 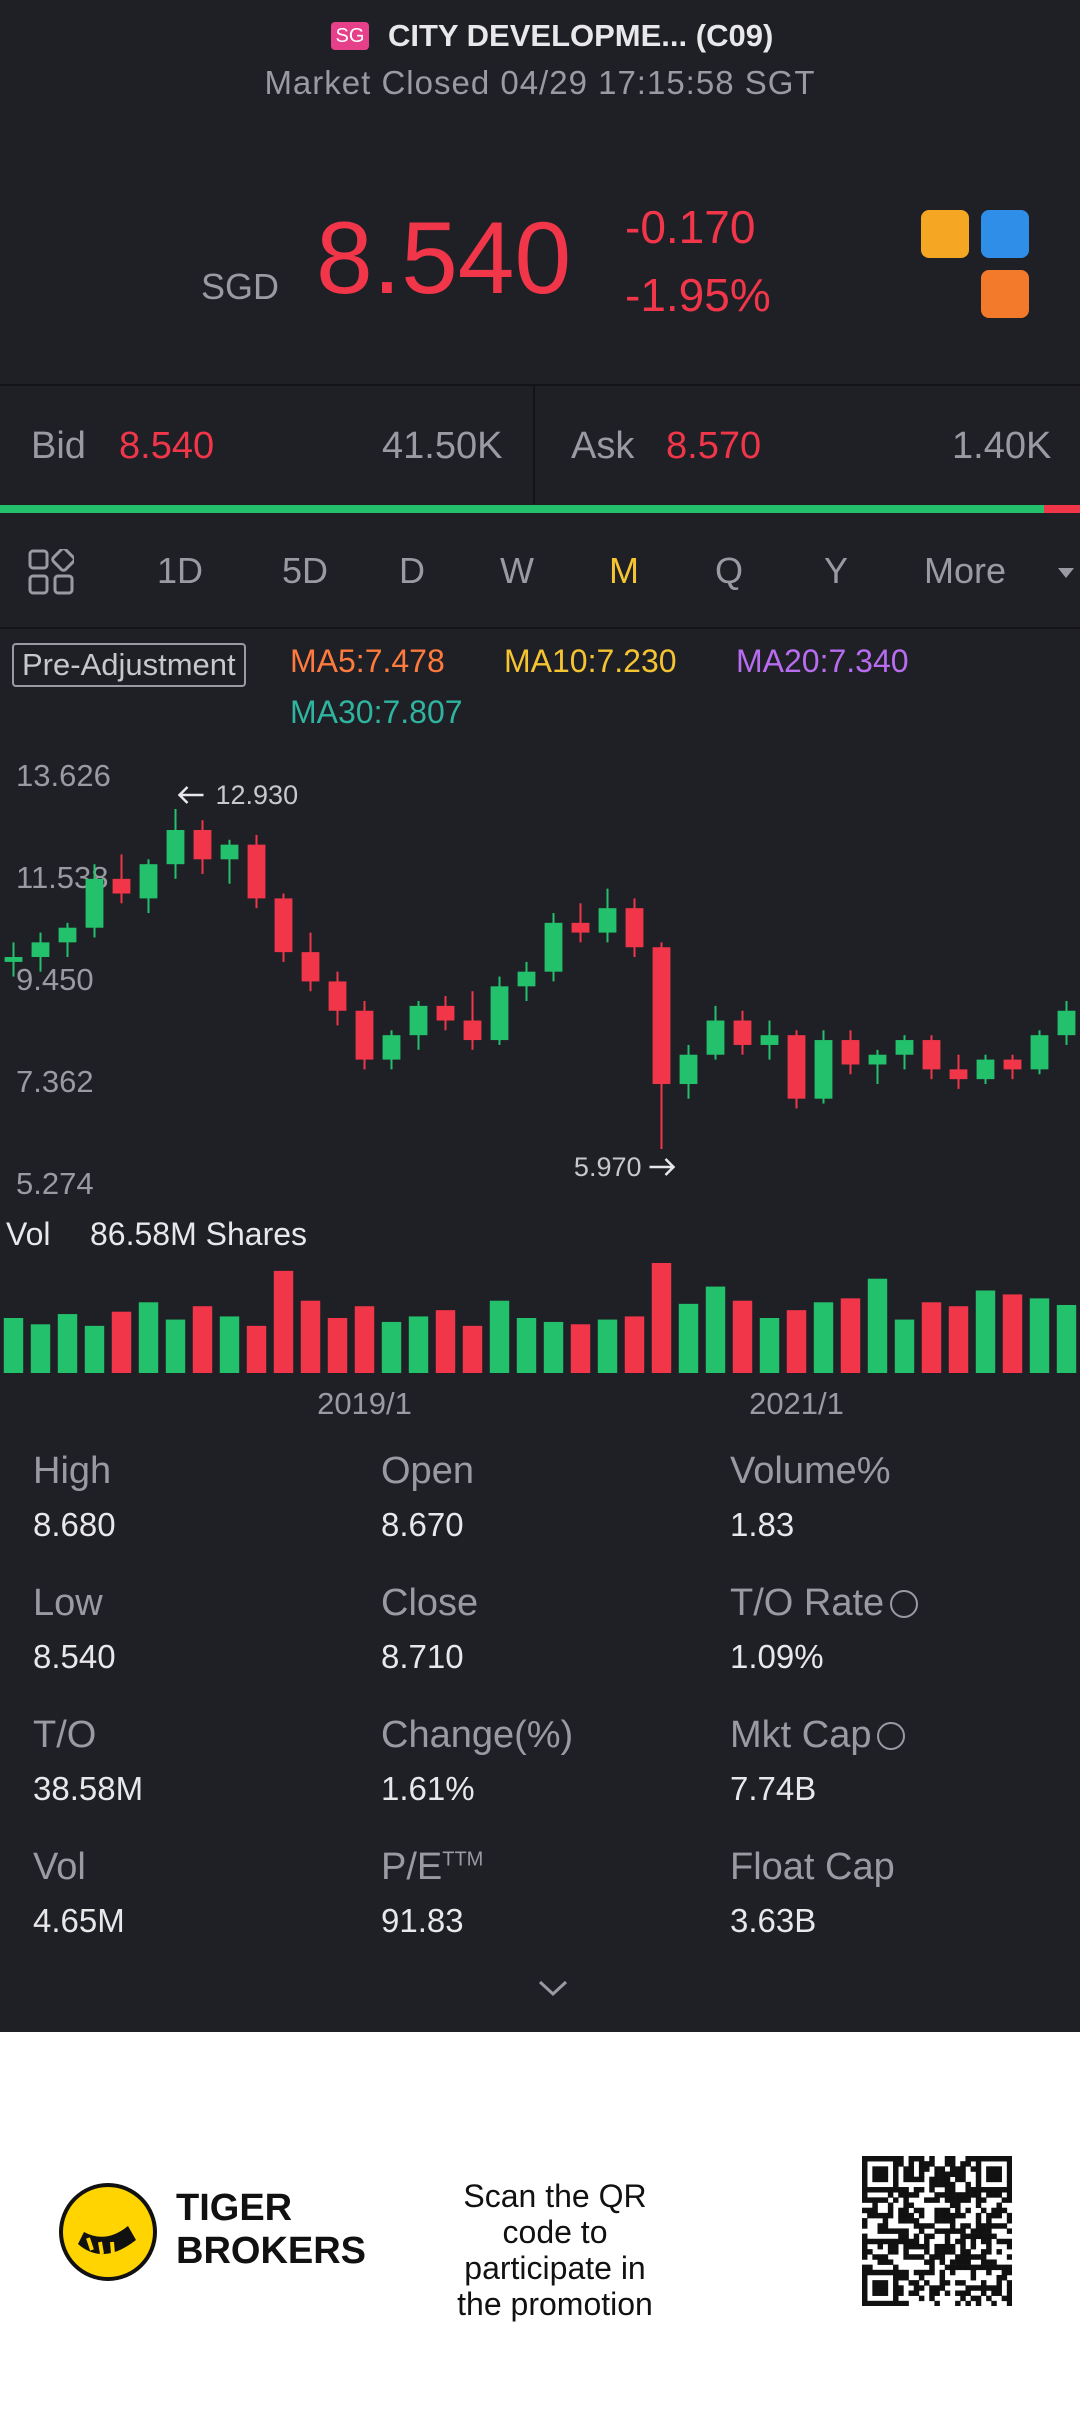 I want to click on period-tab: Q, so click(x=729, y=570).